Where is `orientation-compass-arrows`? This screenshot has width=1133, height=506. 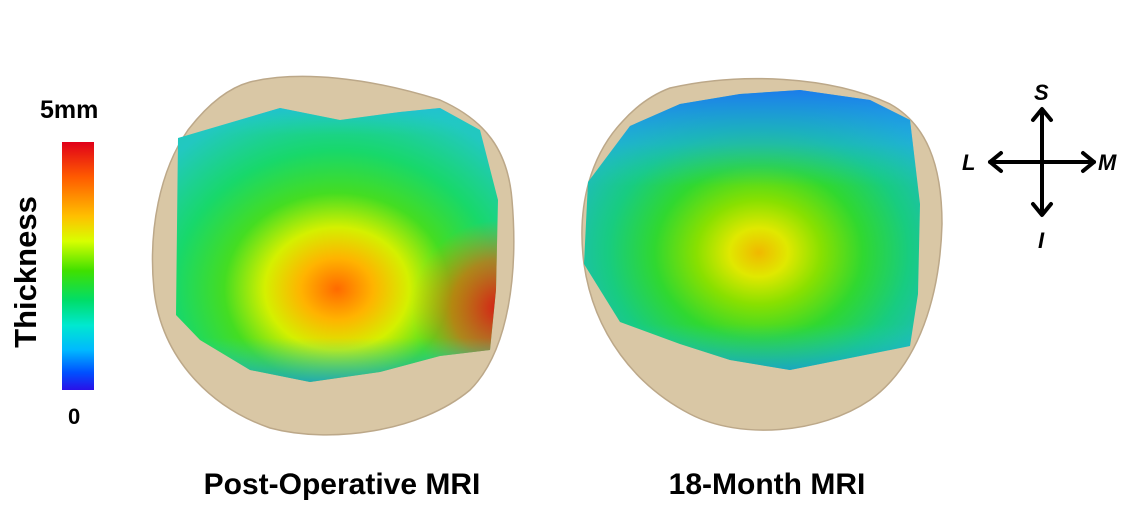
orientation-compass-arrows is located at coordinates (1042, 162).